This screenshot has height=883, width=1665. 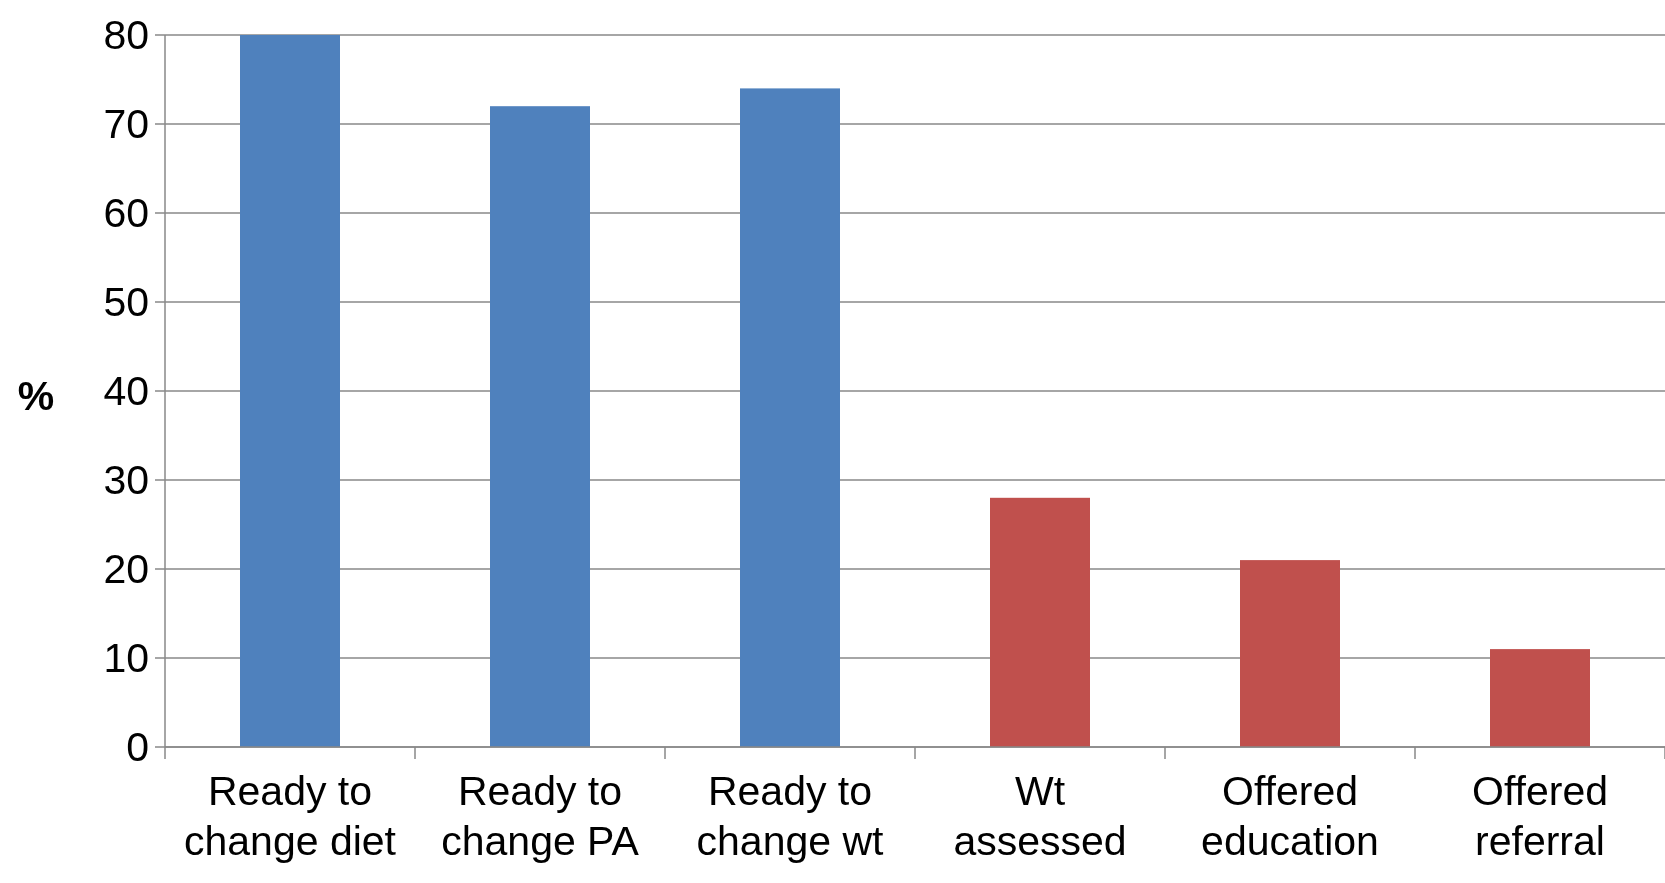 I want to click on y-tick-label: 80, so click(x=126, y=35).